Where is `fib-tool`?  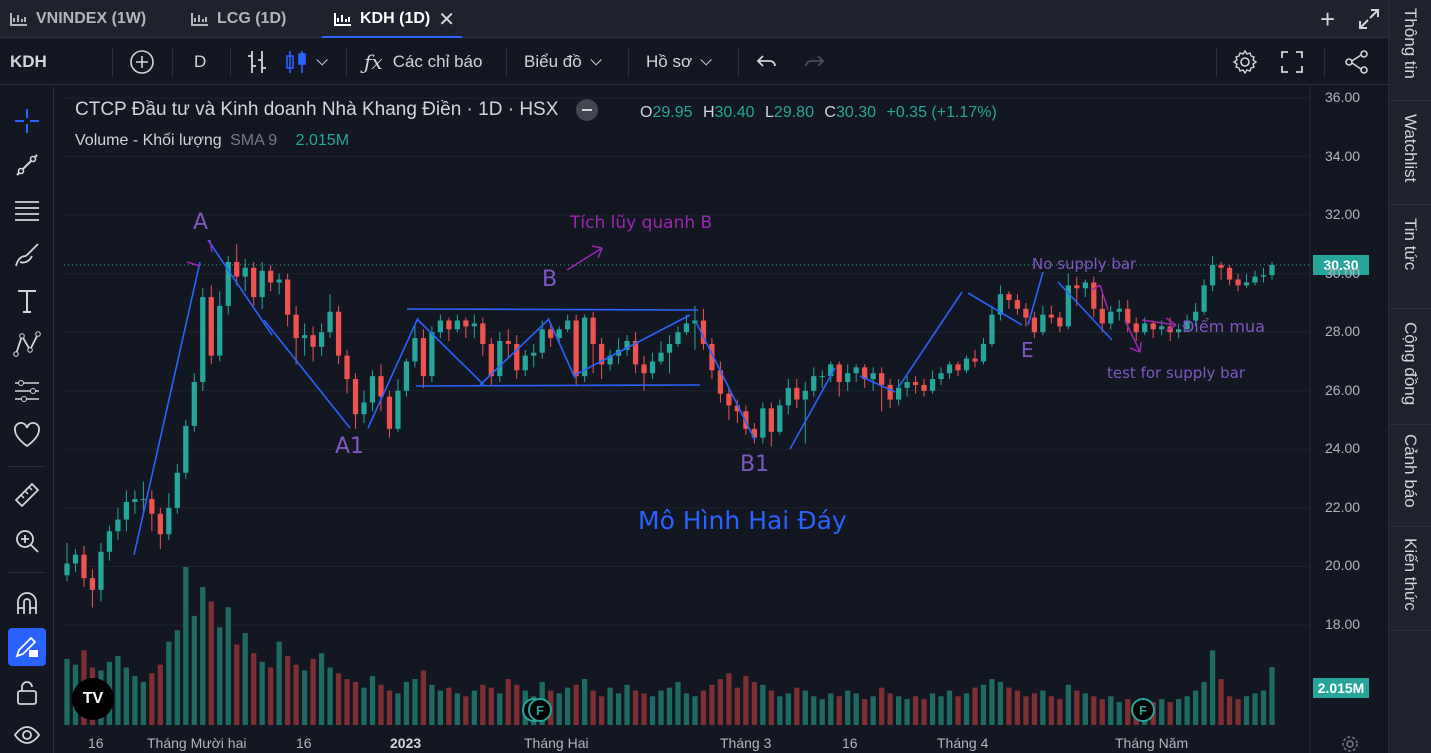 fib-tool is located at coordinates (27, 211).